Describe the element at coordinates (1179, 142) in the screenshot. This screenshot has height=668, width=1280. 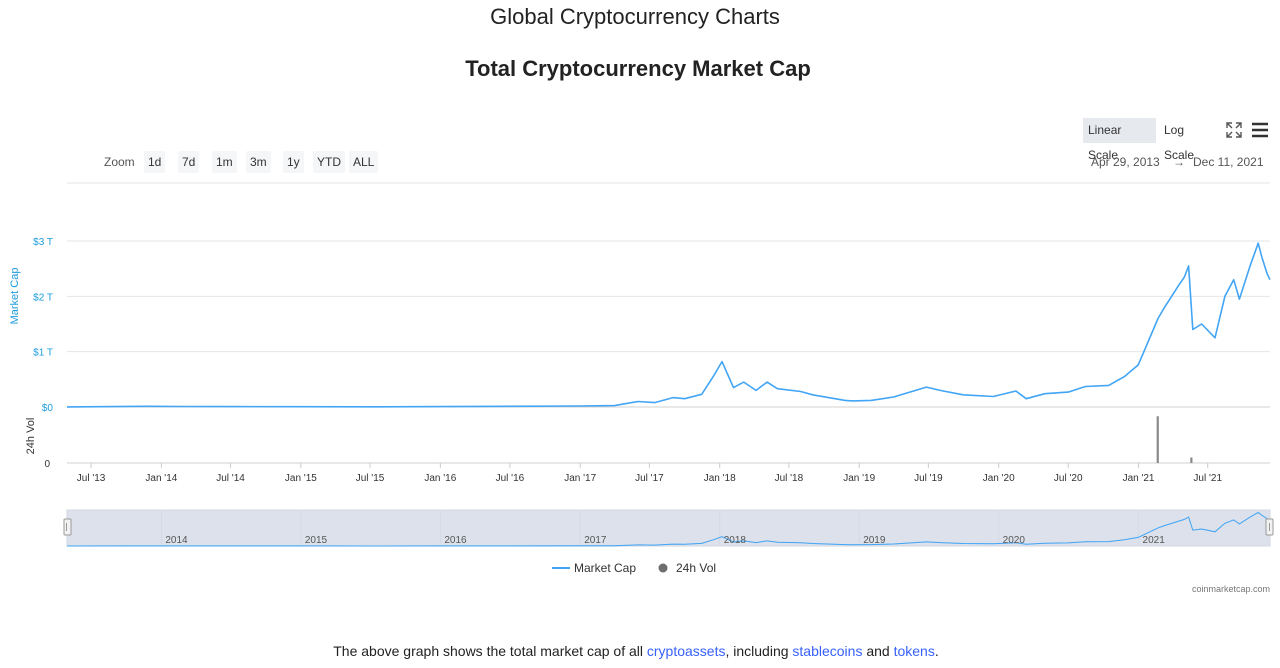
I see `log-scale-button: Log Scale` at that location.